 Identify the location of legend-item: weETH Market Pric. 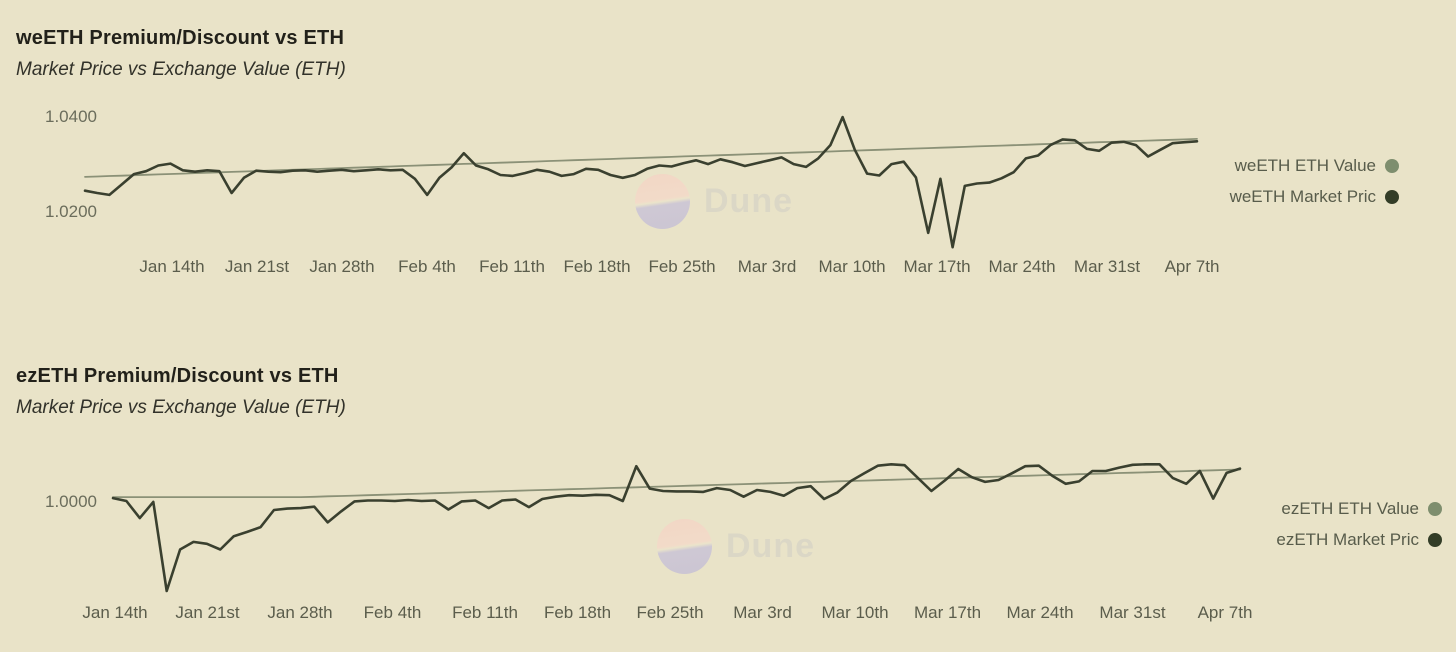
(1314, 196).